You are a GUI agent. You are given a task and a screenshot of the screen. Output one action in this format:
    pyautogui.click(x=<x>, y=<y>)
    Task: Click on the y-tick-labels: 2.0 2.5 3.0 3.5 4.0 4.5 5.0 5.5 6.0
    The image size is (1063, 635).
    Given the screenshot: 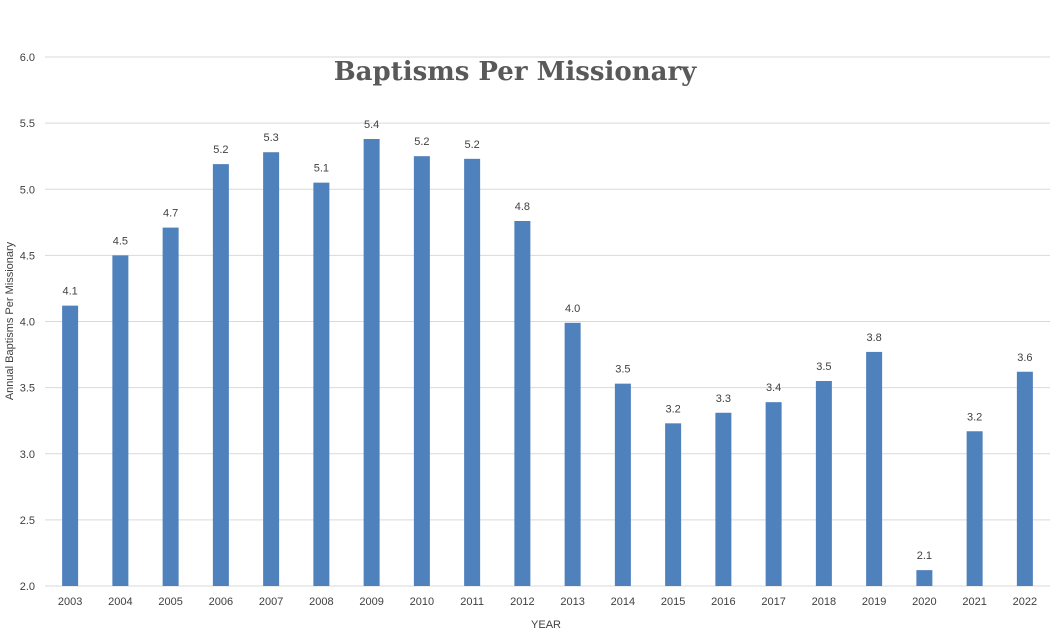 What is the action you would take?
    pyautogui.click(x=27, y=322)
    